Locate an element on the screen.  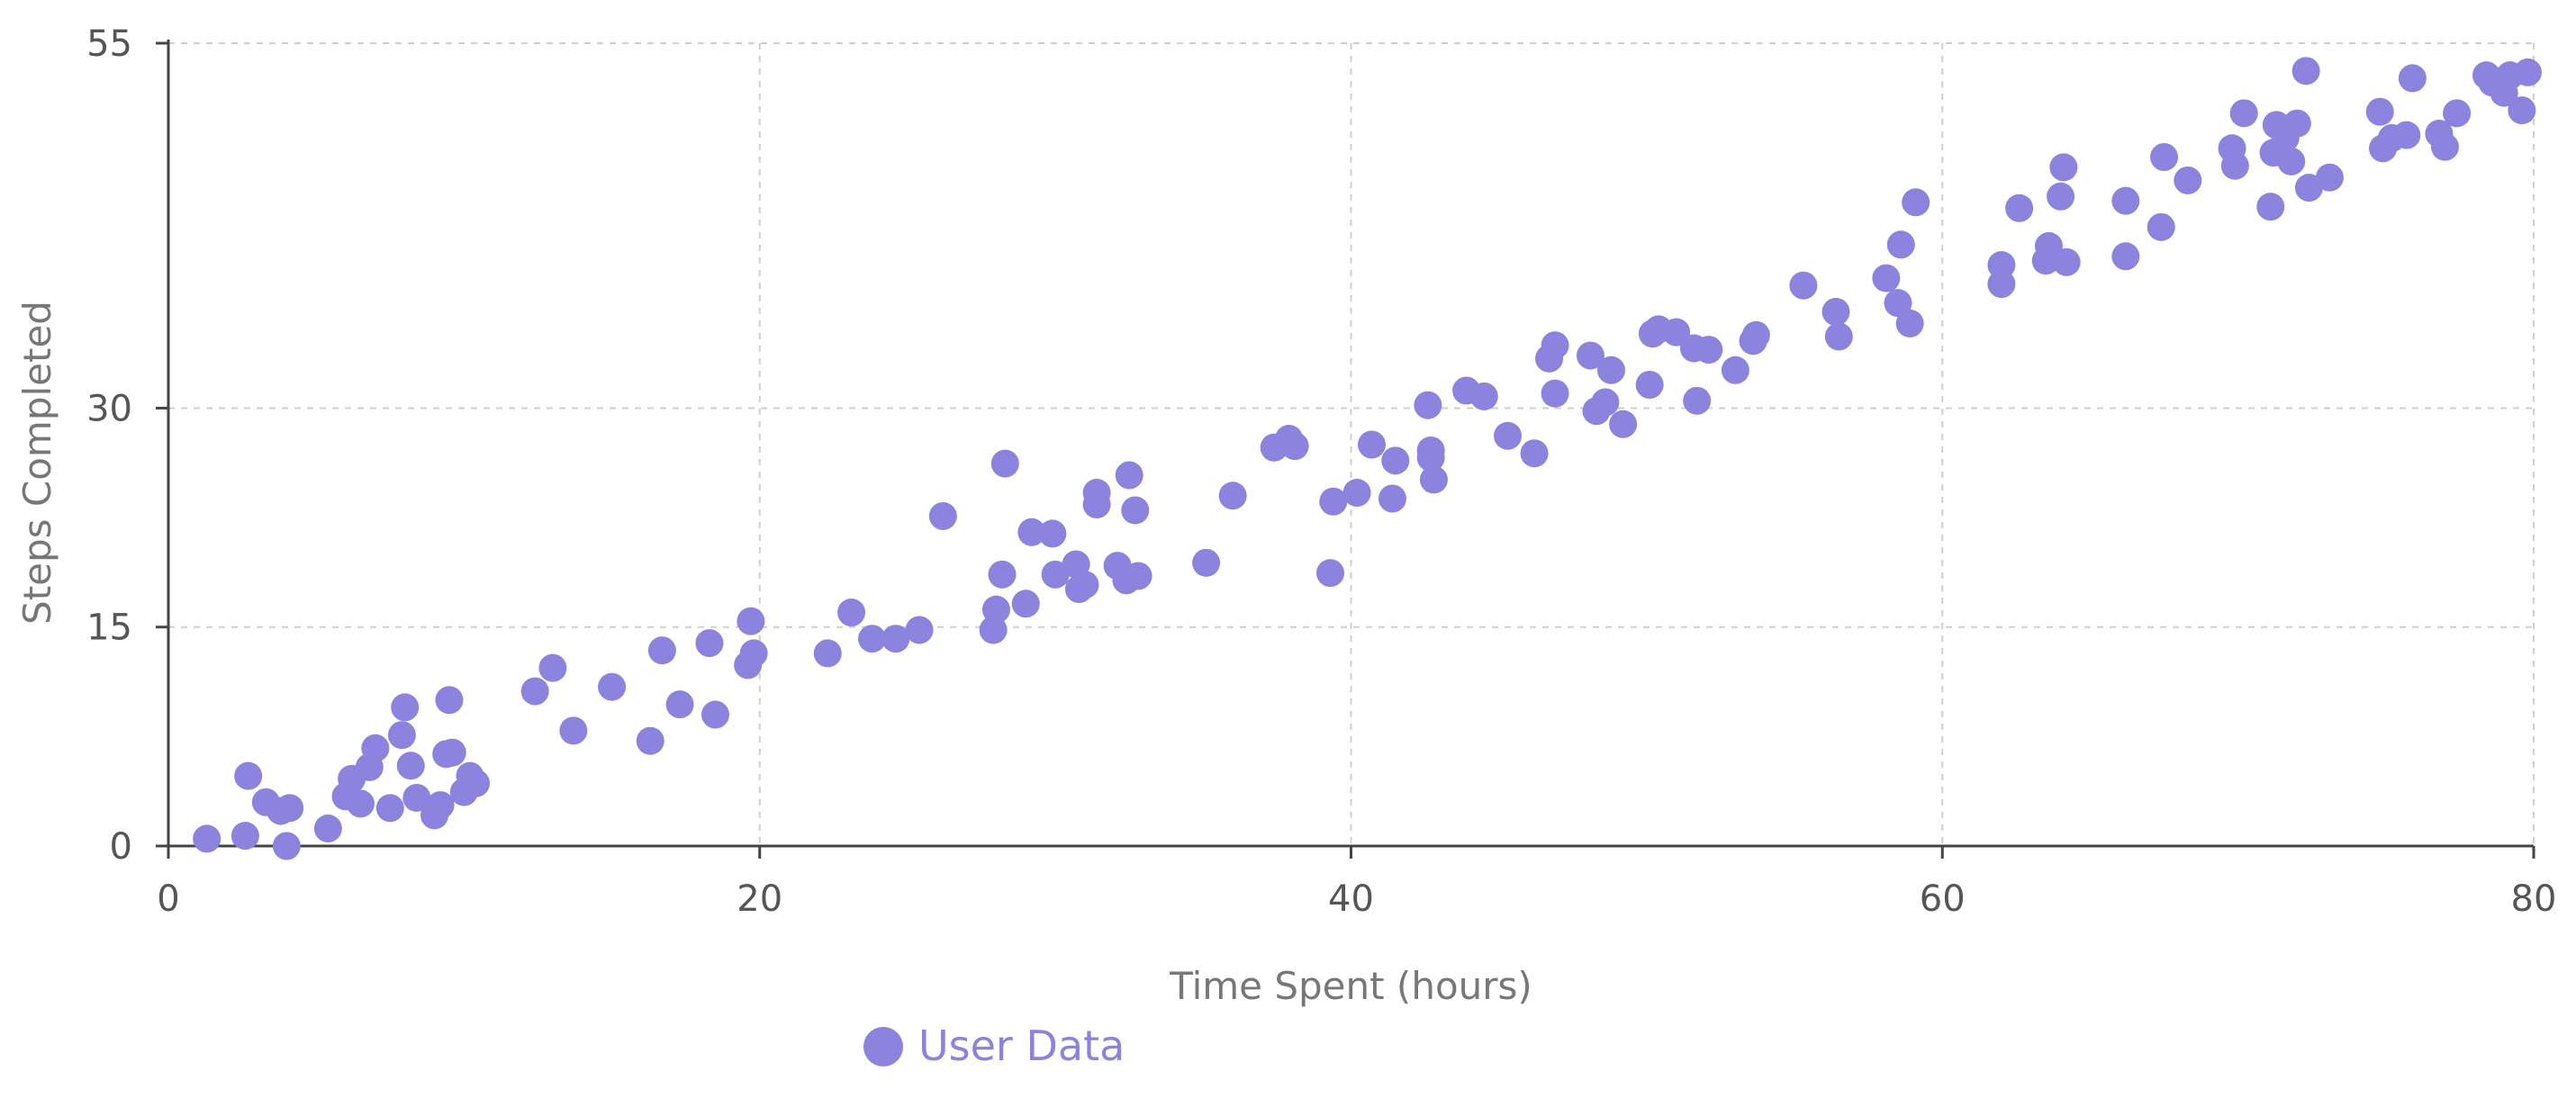
legend: User Data is located at coordinates (994, 1046).